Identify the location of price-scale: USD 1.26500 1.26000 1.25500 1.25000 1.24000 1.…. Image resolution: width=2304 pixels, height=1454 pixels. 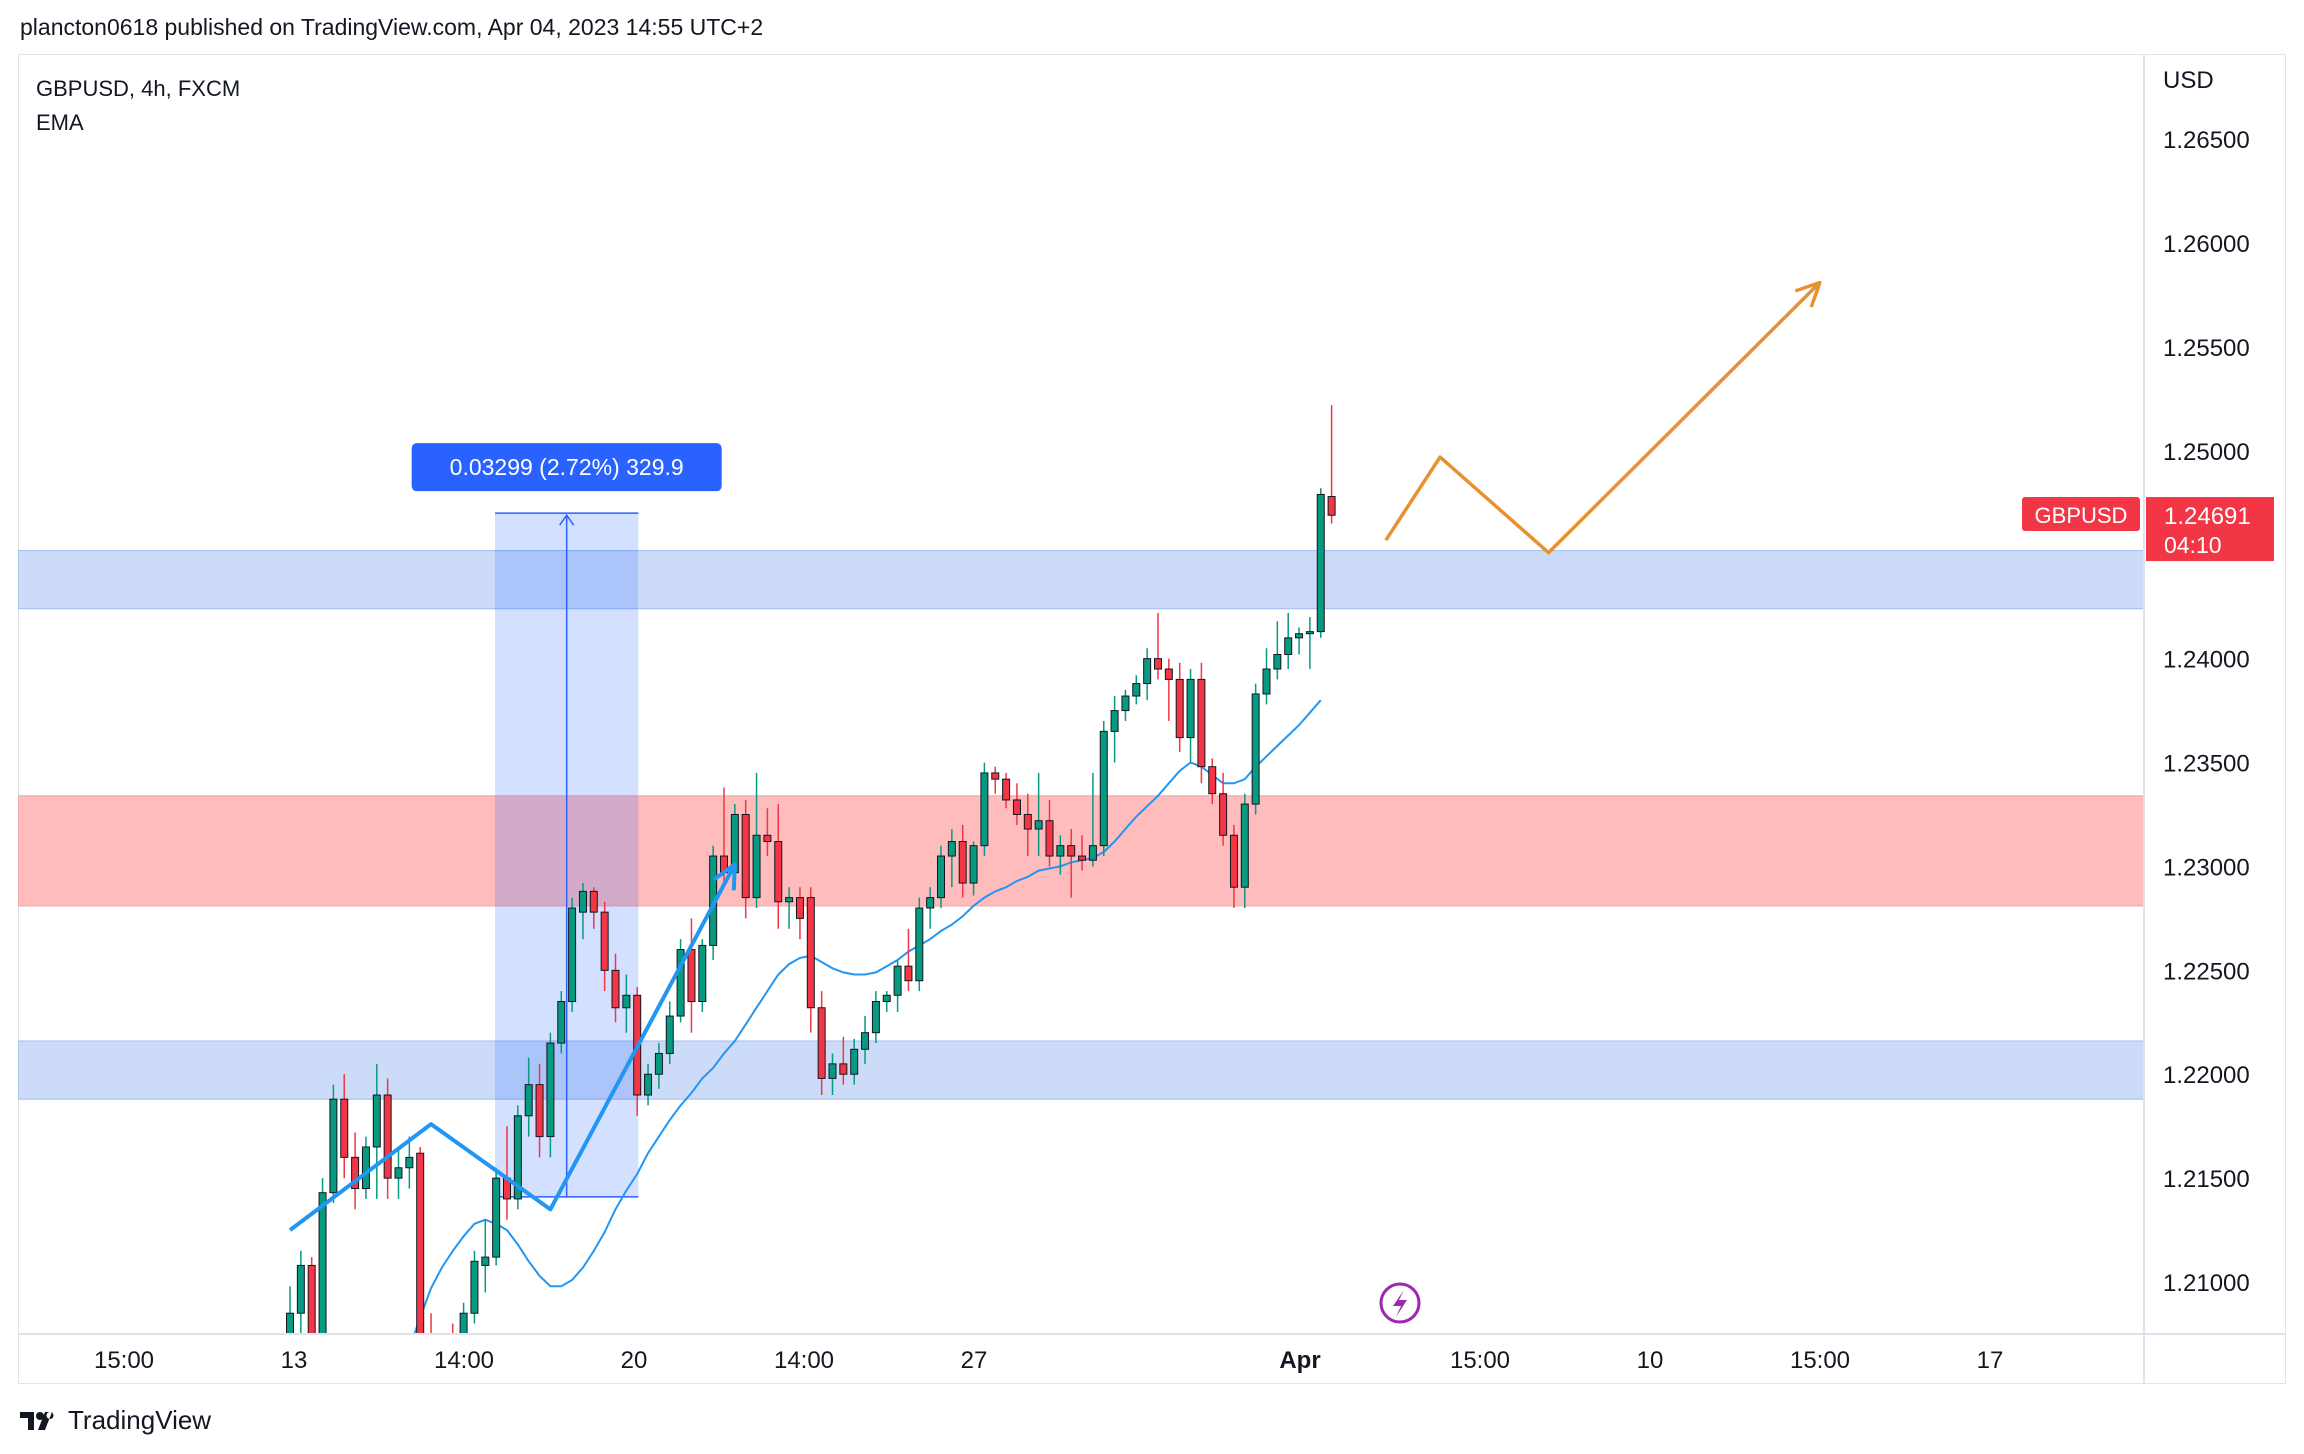
(2206, 682).